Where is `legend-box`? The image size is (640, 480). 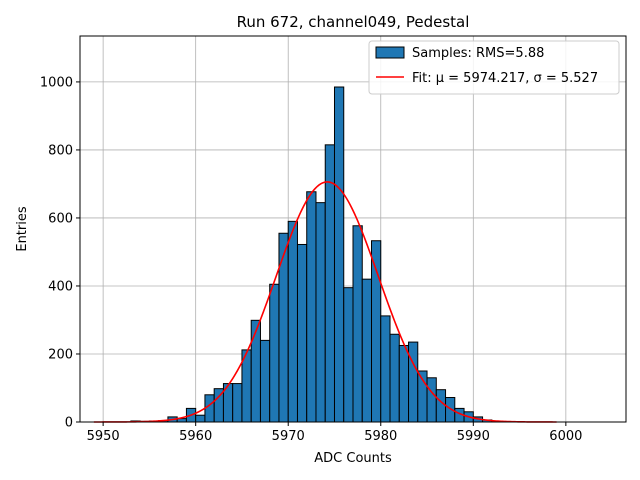
legend-box is located at coordinates (494, 67).